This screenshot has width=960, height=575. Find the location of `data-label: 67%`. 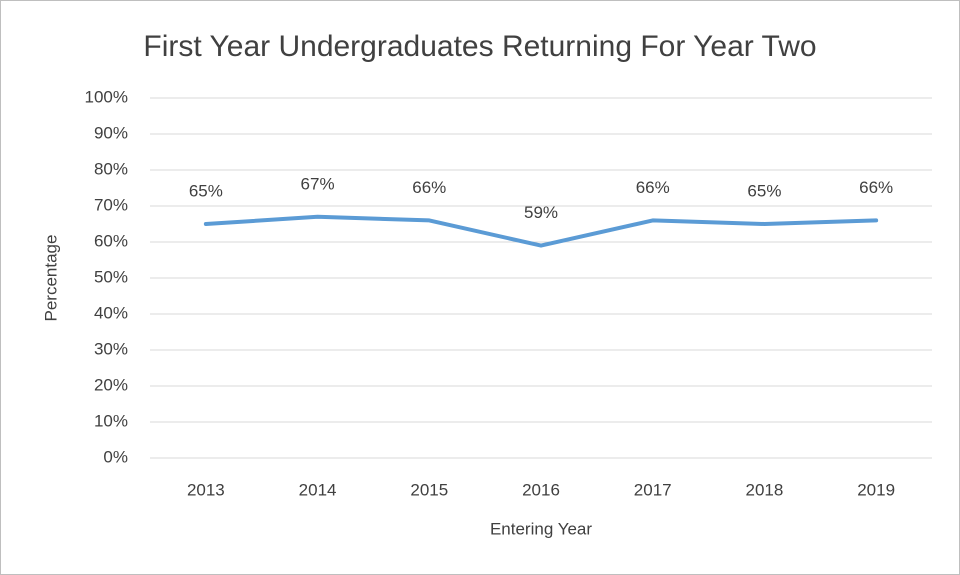

data-label: 67% is located at coordinates (318, 183).